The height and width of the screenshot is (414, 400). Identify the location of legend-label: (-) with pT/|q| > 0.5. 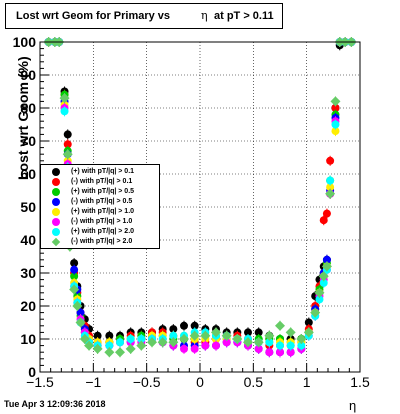
(102, 201).